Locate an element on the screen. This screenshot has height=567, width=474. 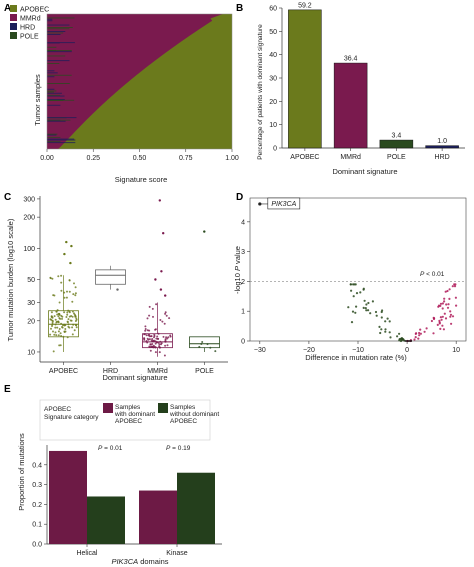
c-box is located at coordinates (204, 342).